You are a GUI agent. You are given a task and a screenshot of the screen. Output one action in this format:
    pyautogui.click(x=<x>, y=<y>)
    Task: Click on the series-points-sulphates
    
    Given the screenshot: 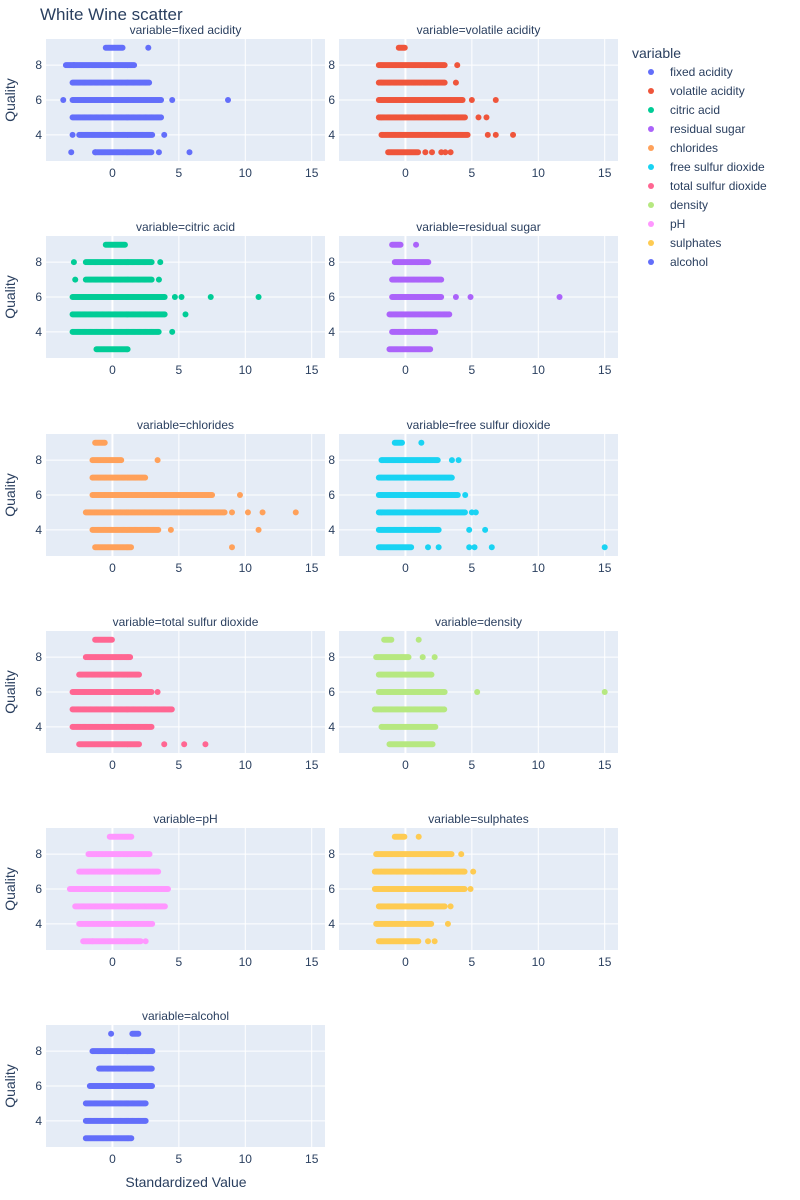 What is the action you would take?
    pyautogui.click(x=424, y=889)
    